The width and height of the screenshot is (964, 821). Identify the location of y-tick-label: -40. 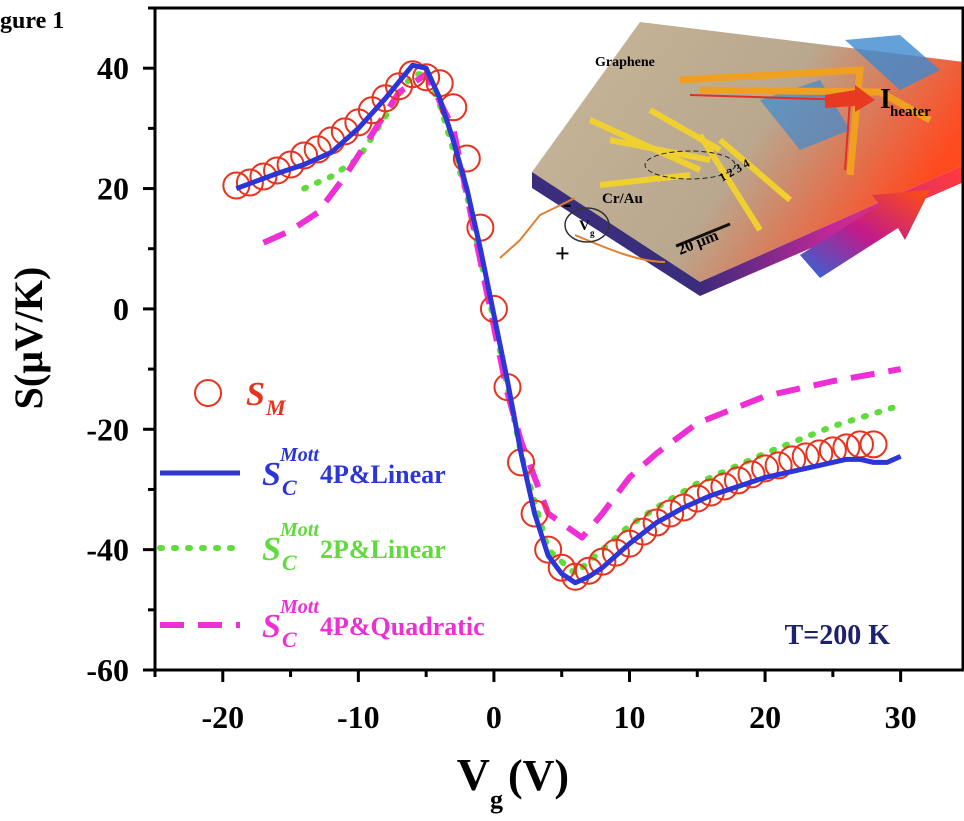
(107, 550).